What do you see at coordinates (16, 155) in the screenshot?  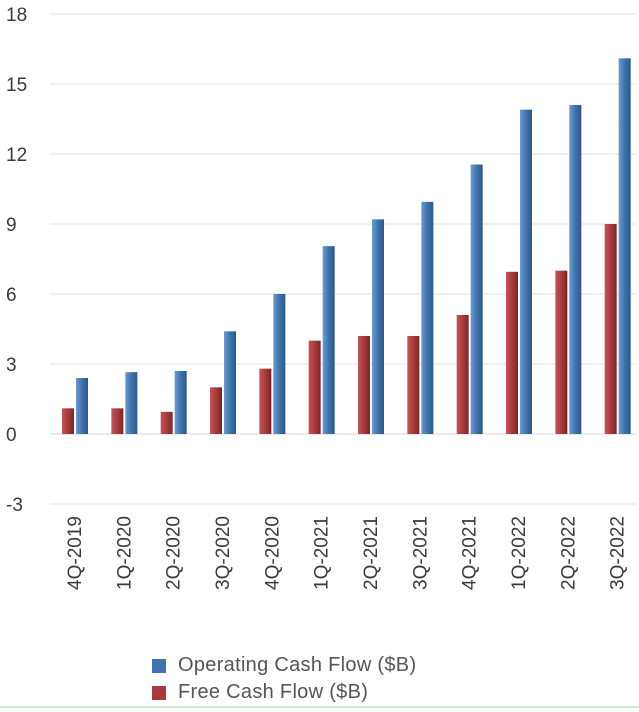 I see `y-tick-label: 12` at bounding box center [16, 155].